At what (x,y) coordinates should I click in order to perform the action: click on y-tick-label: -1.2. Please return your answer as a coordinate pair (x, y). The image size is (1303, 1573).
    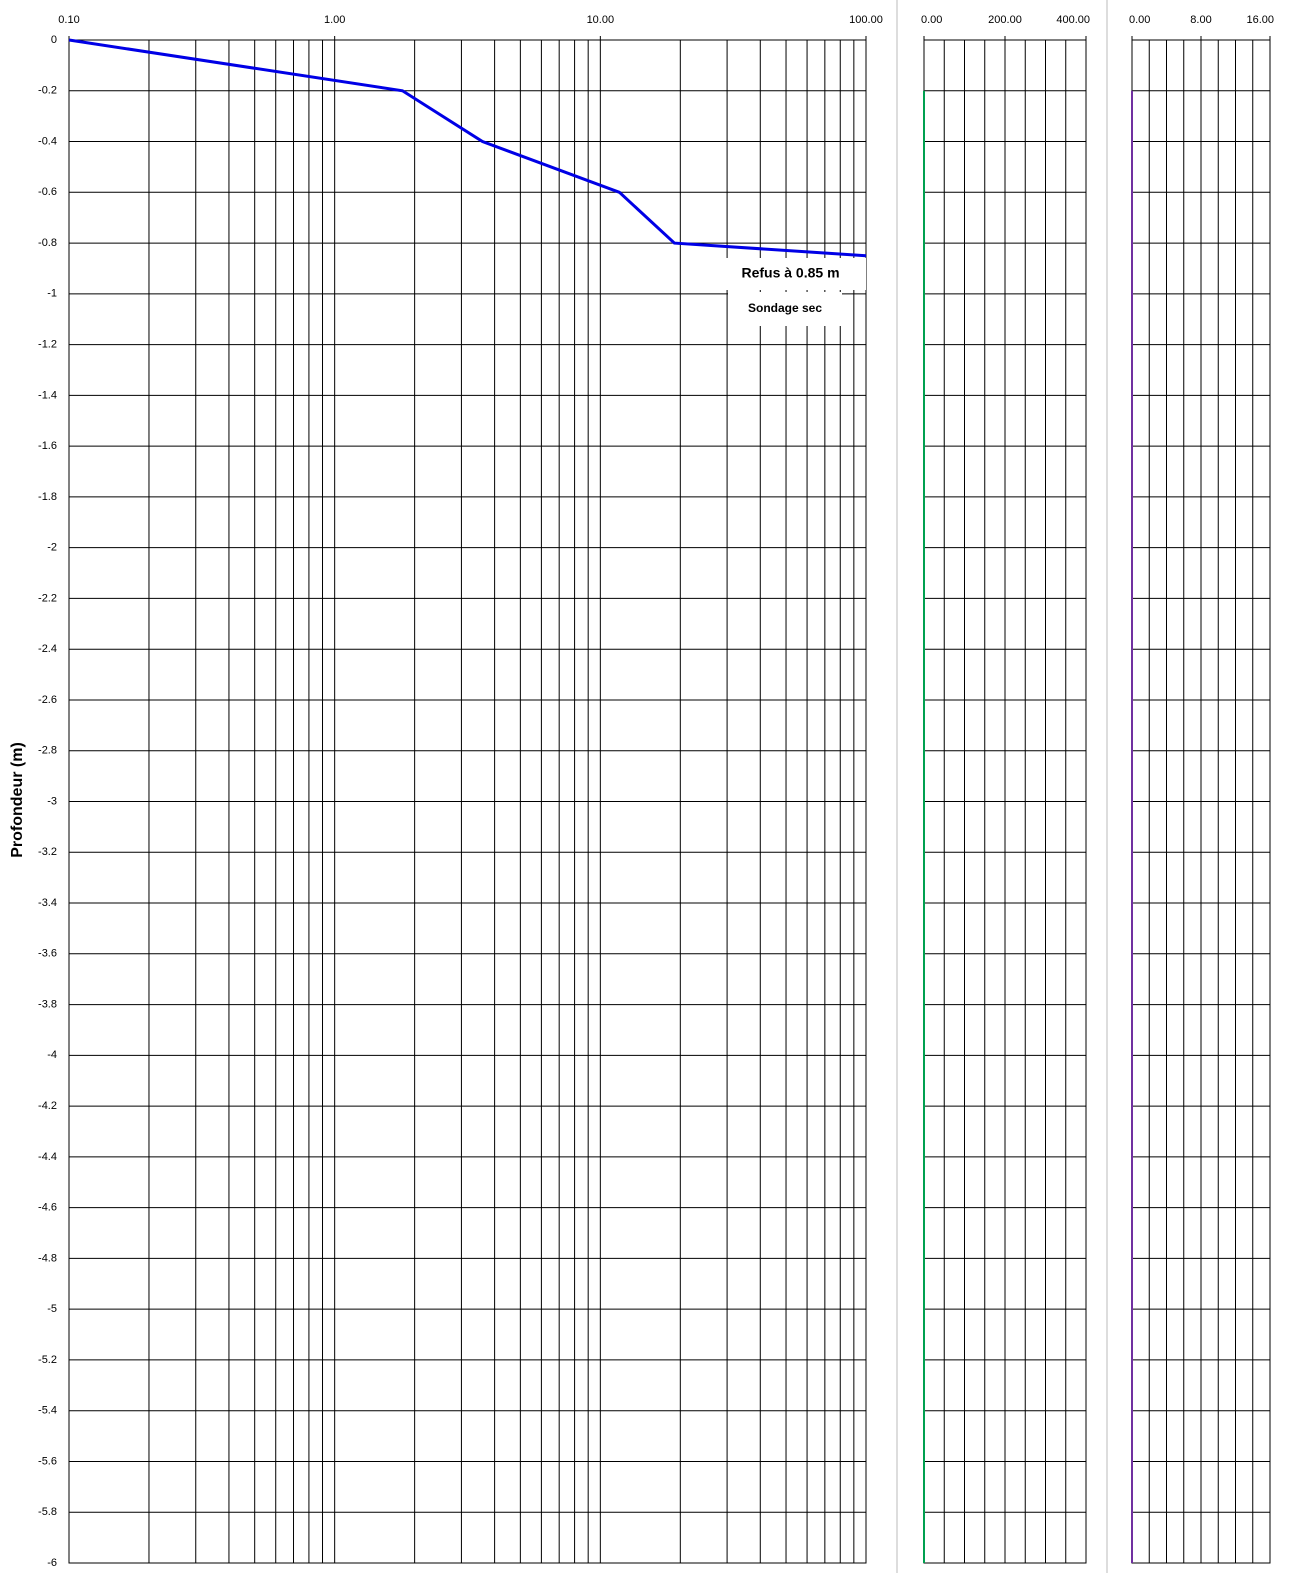
    Looking at the image, I should click on (47, 345).